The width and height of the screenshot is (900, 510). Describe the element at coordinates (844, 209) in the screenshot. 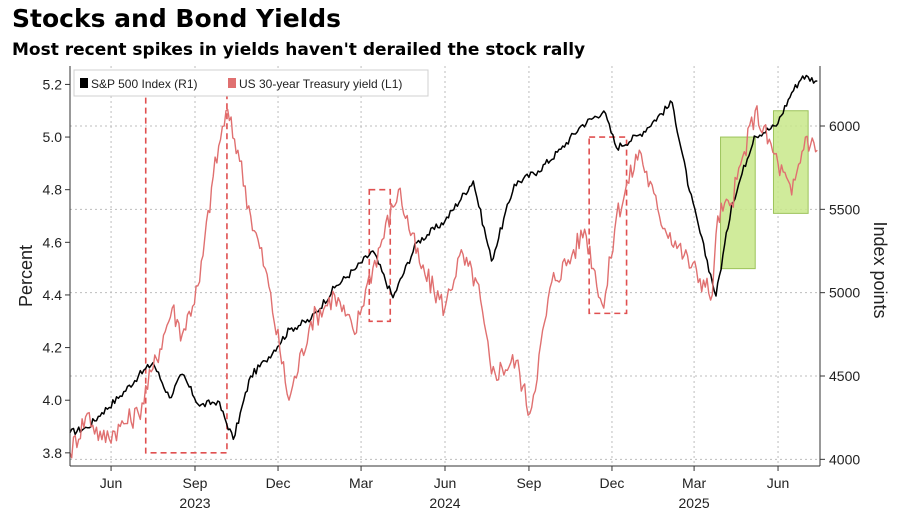

I see `right-tick-label: 5500` at that location.